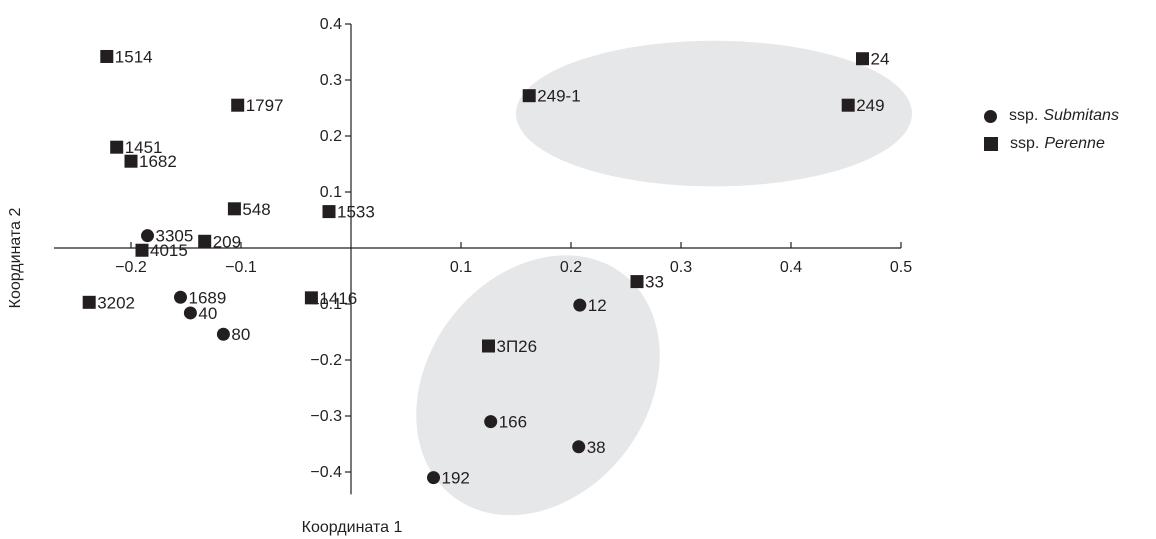 The width and height of the screenshot is (1156, 539). I want to click on x-tick-label: 0.2, so click(571, 267).